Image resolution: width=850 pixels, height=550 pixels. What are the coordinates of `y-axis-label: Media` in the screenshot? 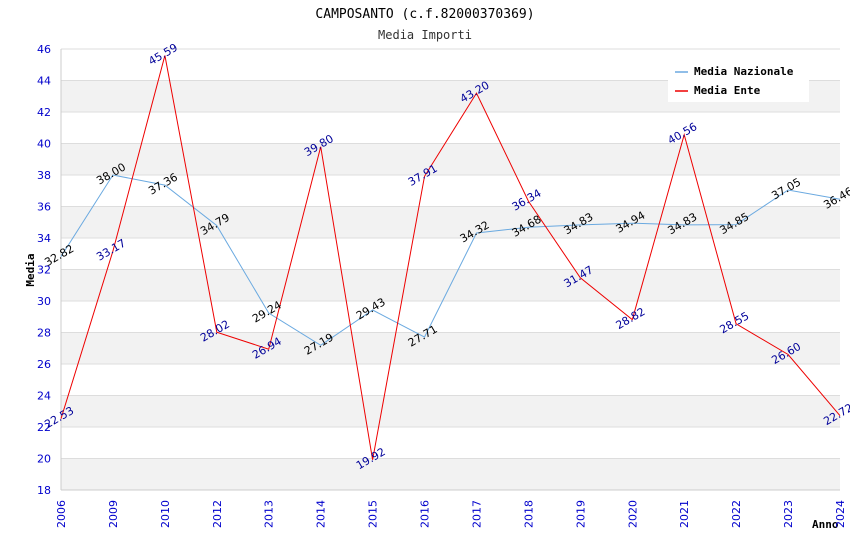 It's located at (30, 269).